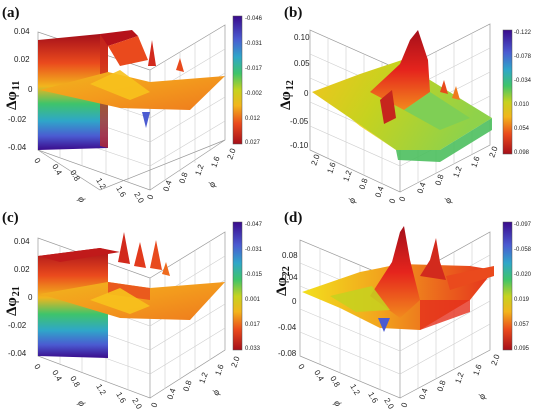 The width and height of the screenshot is (542, 416). Describe the element at coordinates (191, 174) in the screenshot. I see `panel-a-side-ticks: 0 0.4 0.8 1.2 1.6 2.0 ϕ` at that location.